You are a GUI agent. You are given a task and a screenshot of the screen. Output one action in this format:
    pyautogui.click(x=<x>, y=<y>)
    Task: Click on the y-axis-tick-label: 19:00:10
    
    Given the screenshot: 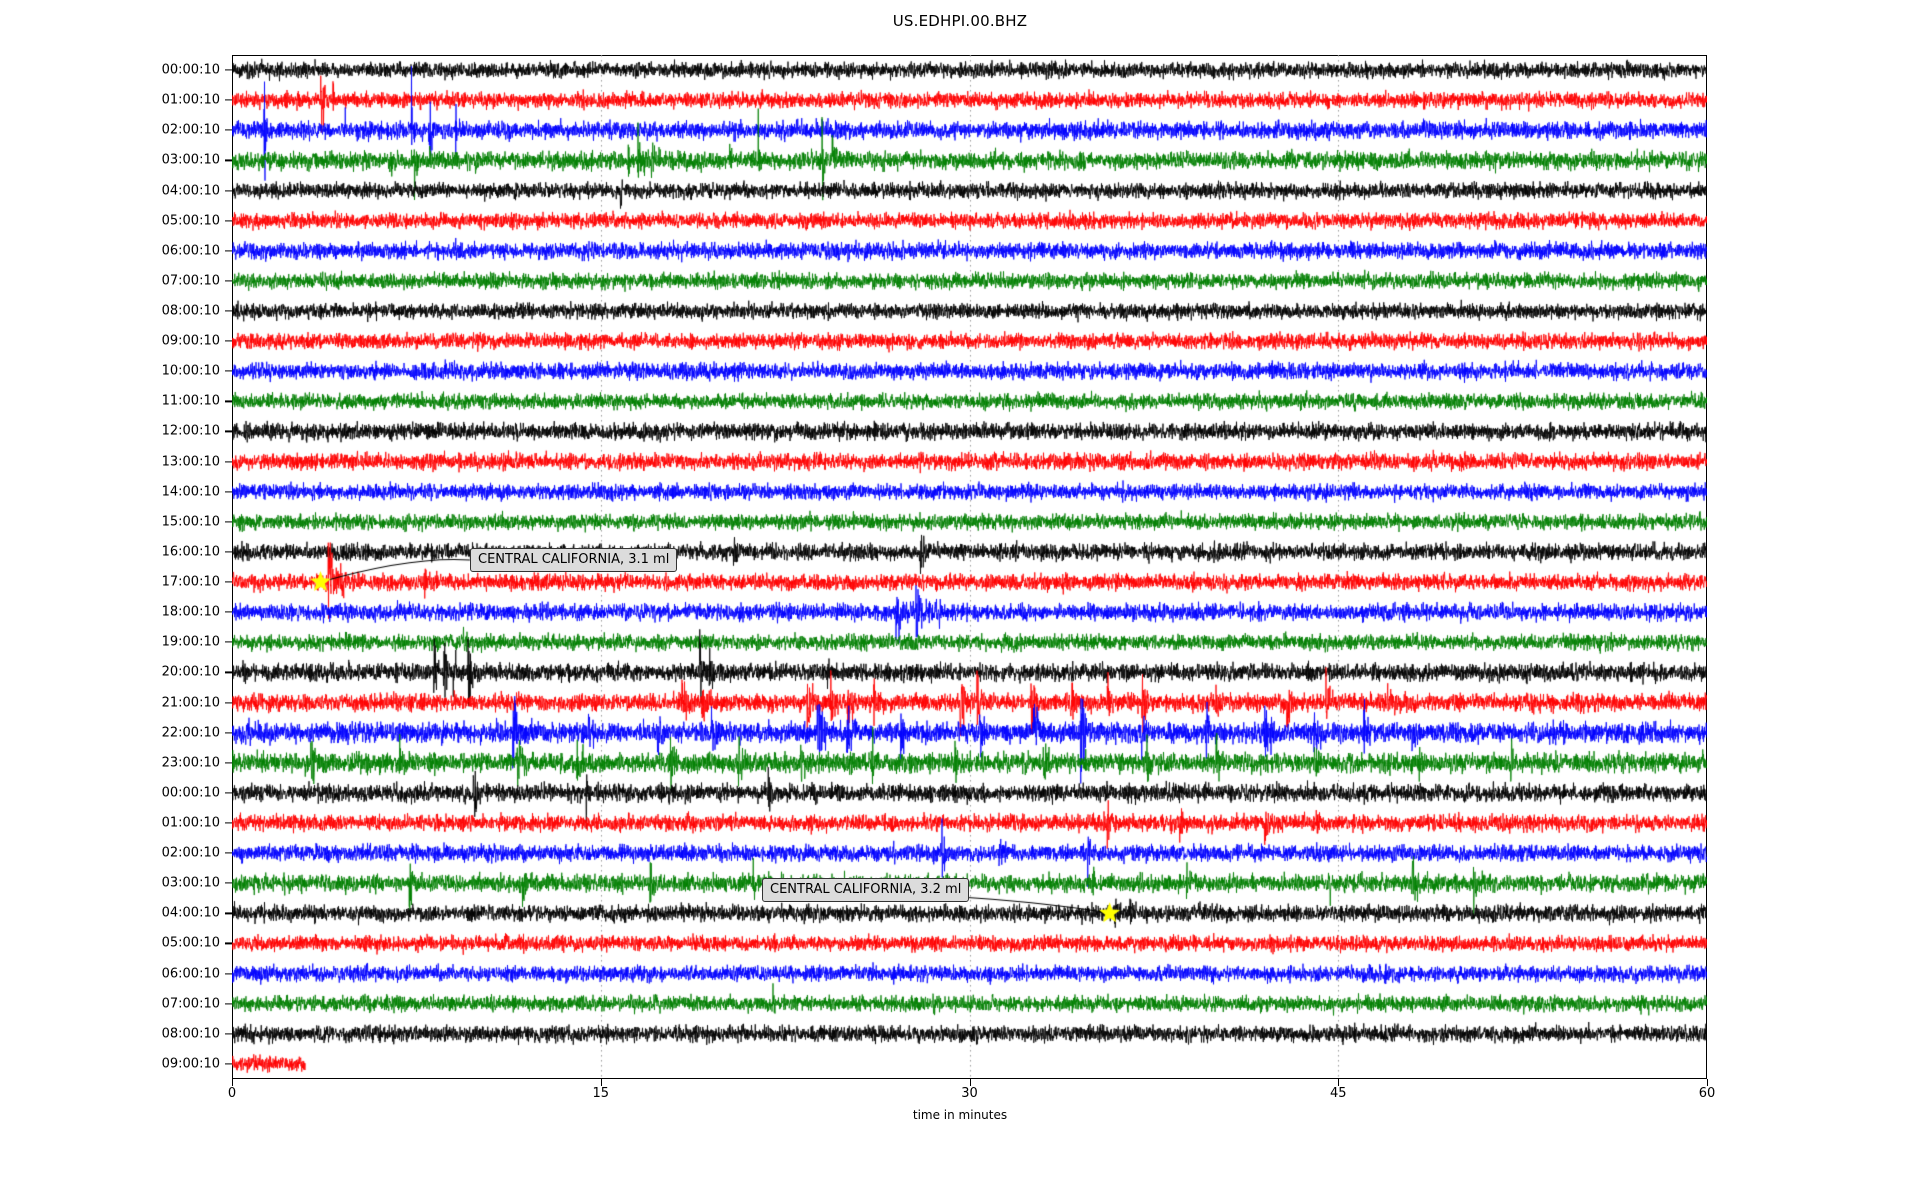 What is the action you would take?
    pyautogui.click(x=190, y=642)
    